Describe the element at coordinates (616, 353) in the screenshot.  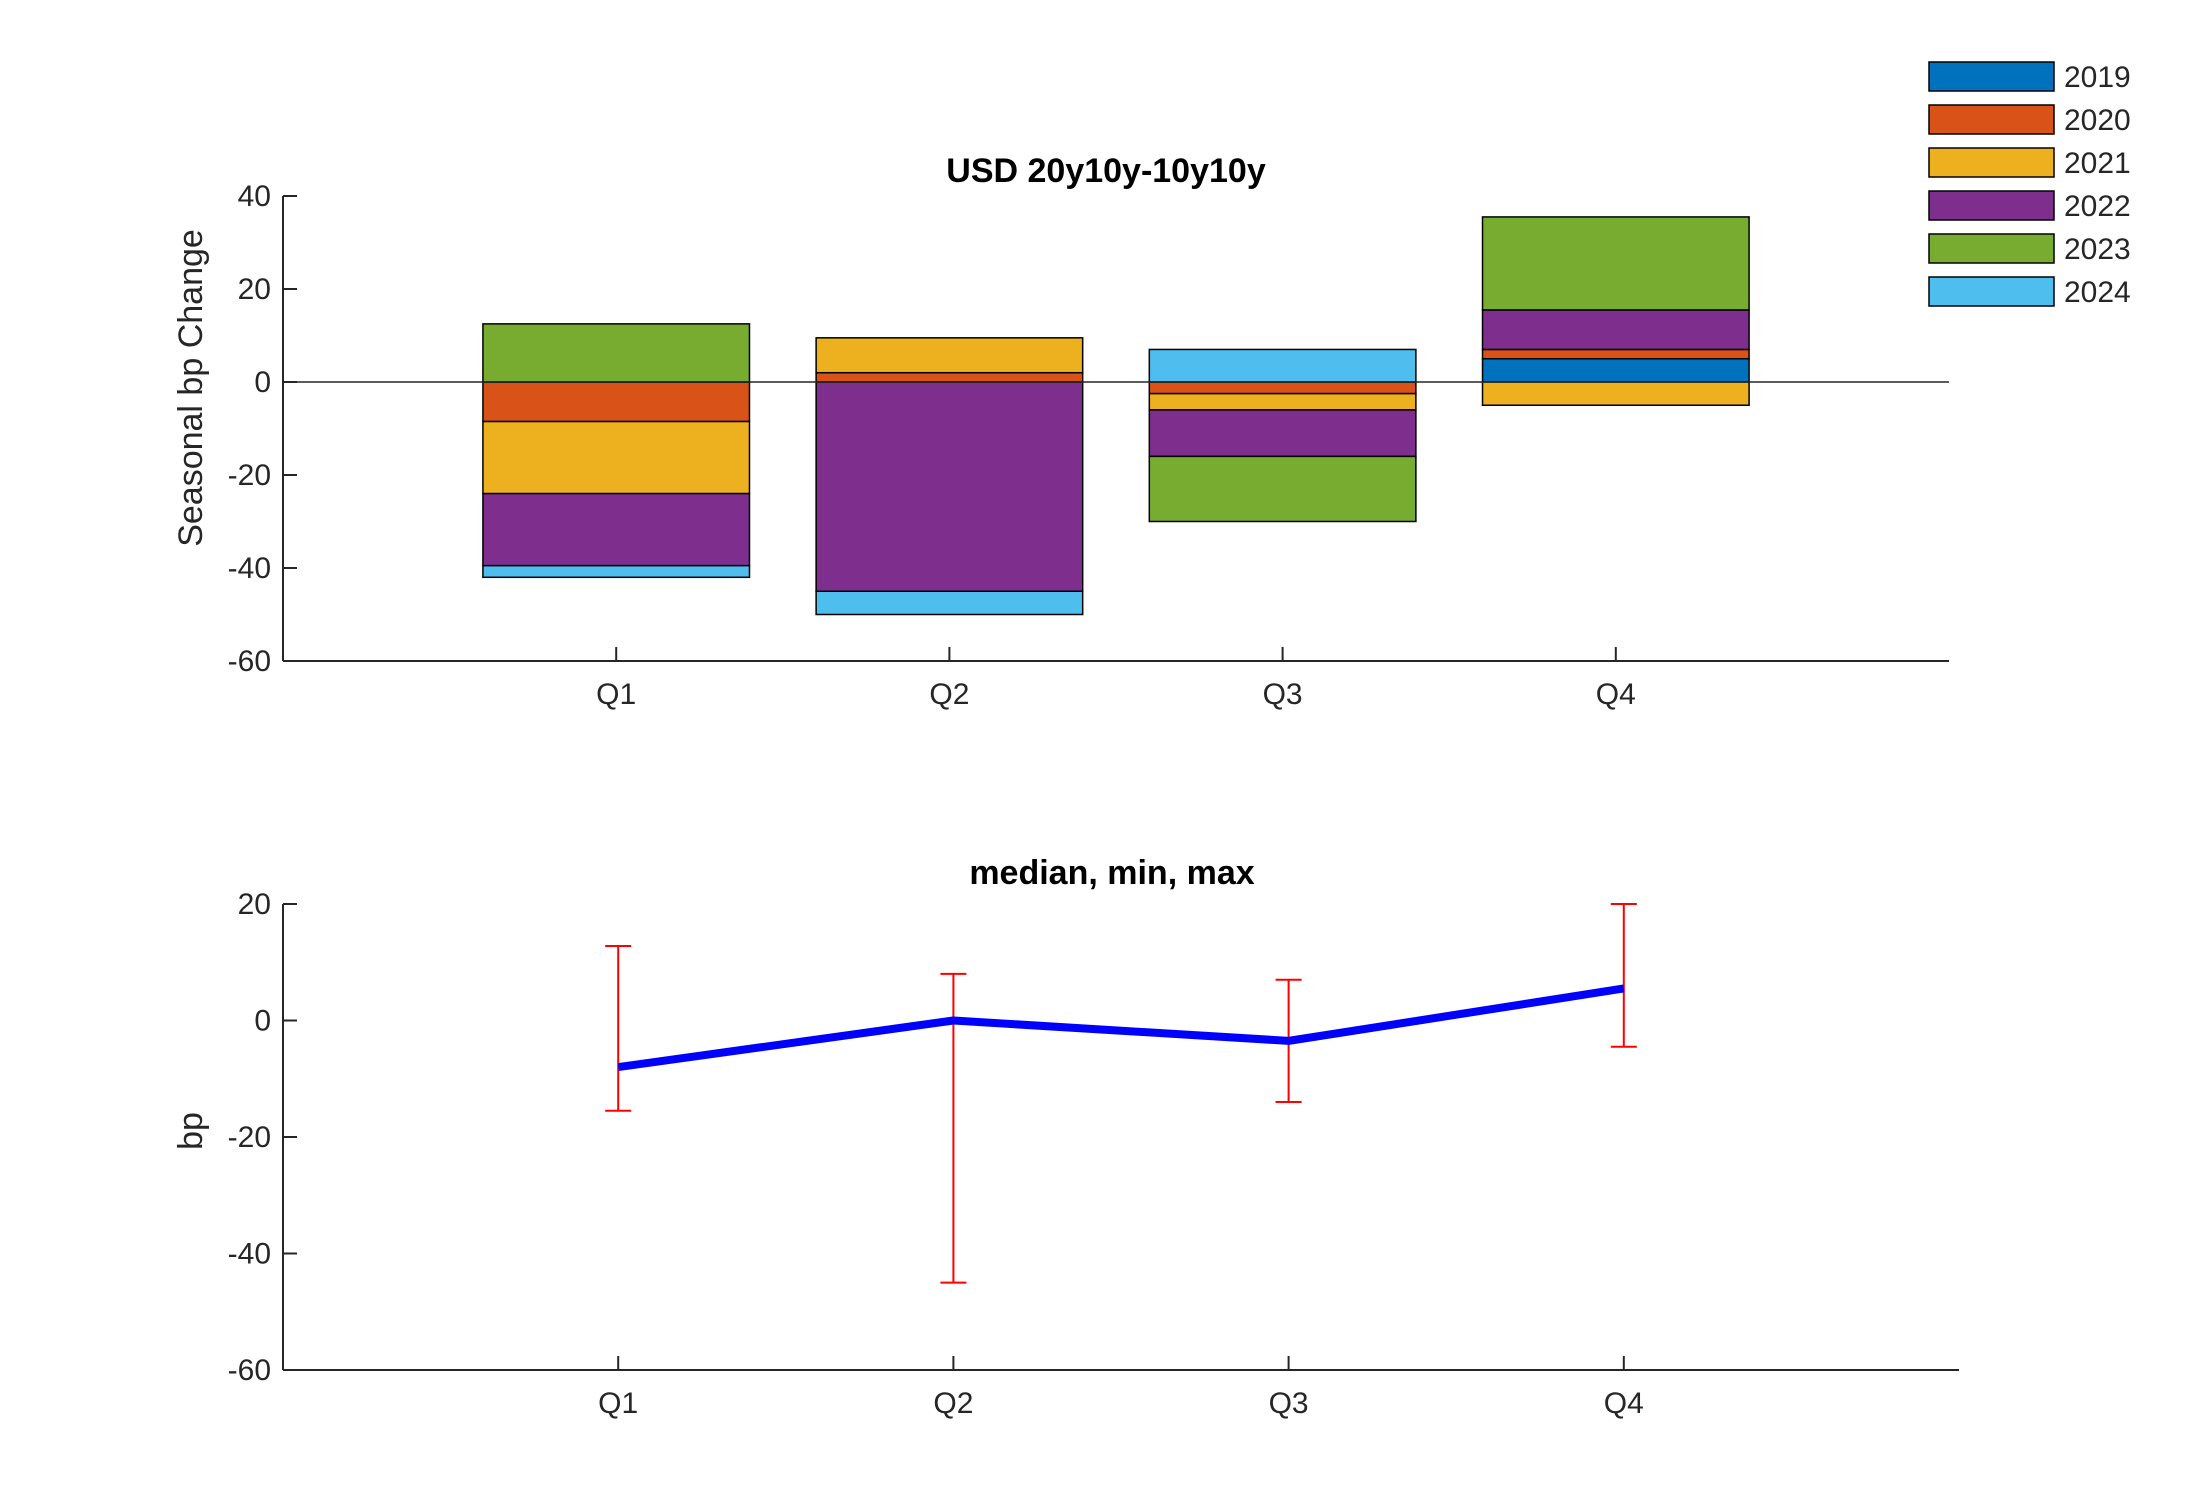
I see `bar-segment-2023-Q1` at that location.